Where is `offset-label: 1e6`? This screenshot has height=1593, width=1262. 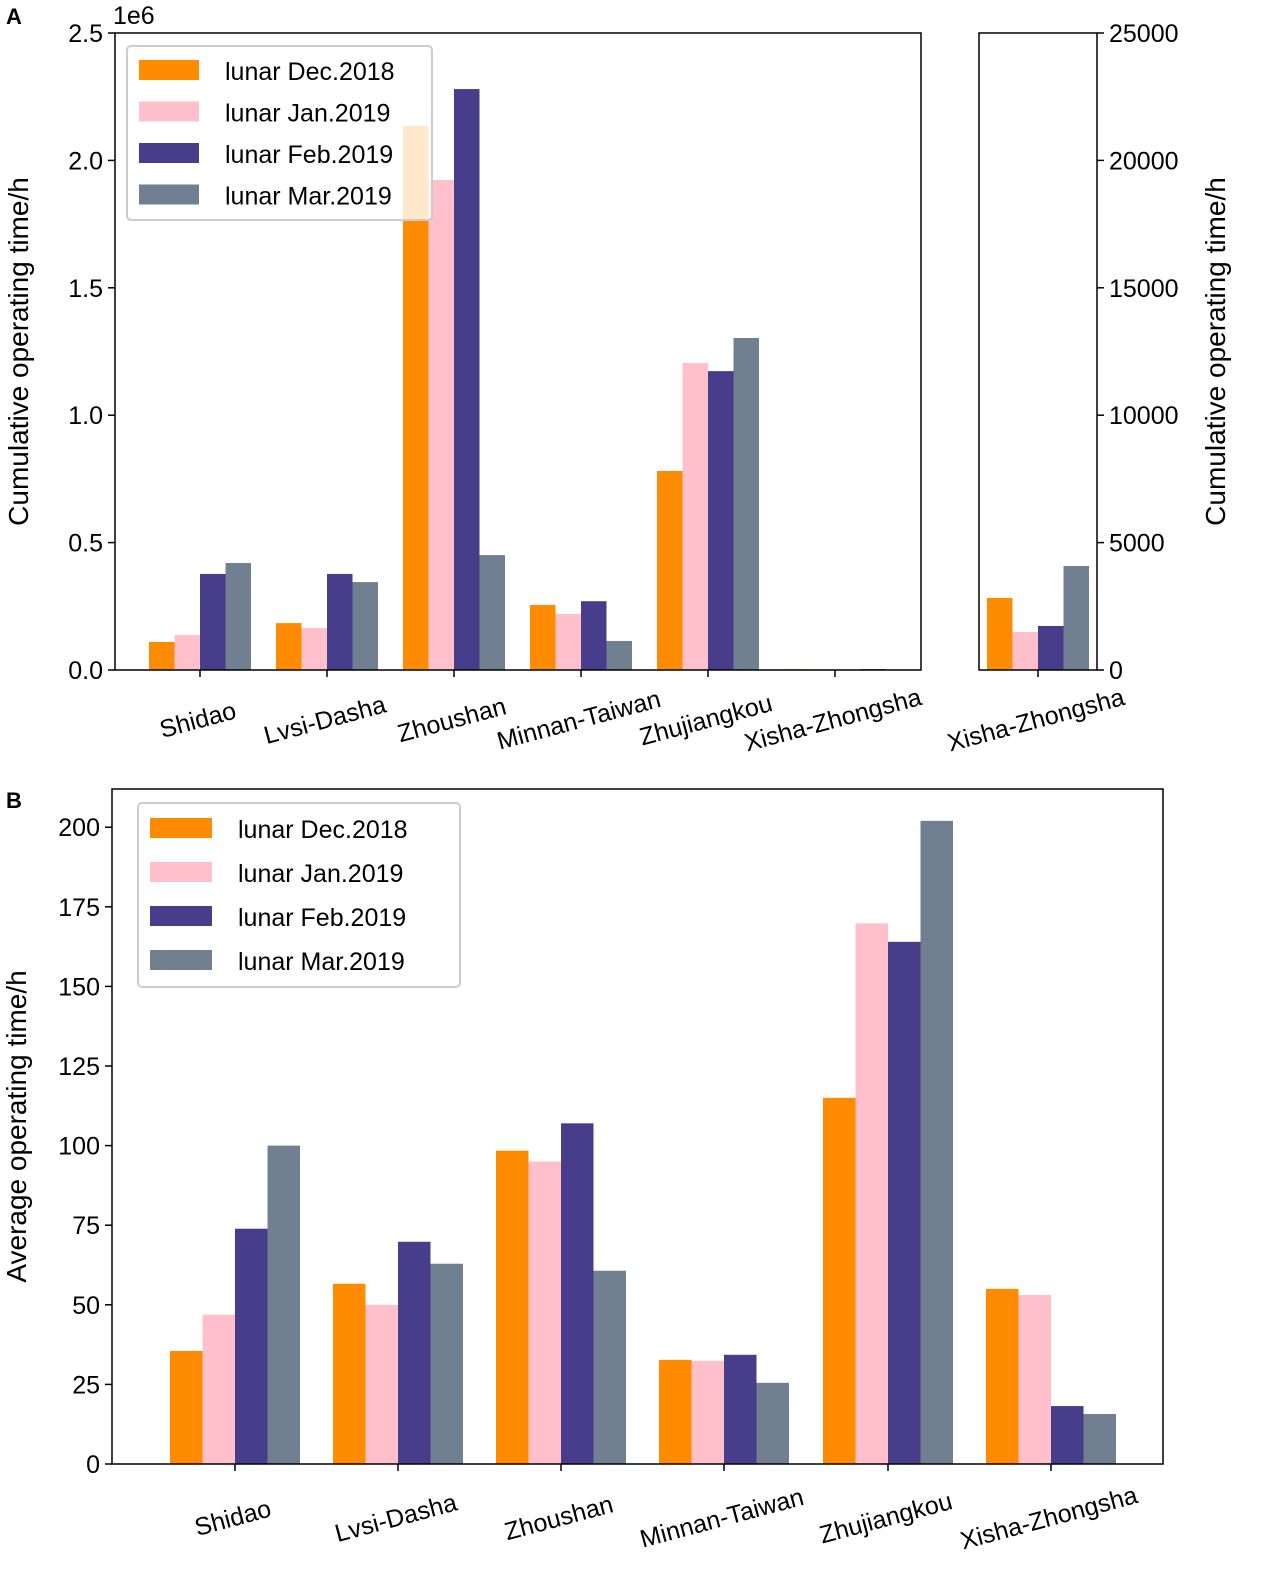
offset-label: 1e6 is located at coordinates (134, 16).